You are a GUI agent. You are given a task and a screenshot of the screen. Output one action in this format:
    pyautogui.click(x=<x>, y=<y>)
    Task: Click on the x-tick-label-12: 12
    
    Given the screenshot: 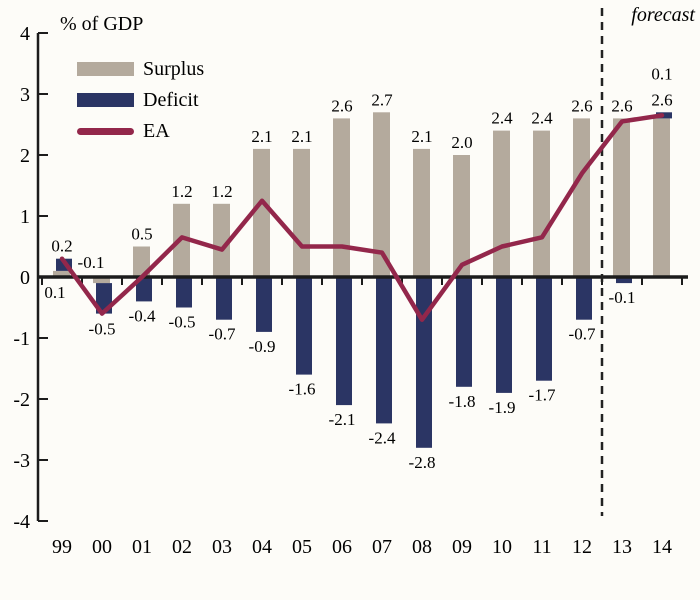 What is the action you would take?
    pyautogui.click(x=582, y=547)
    